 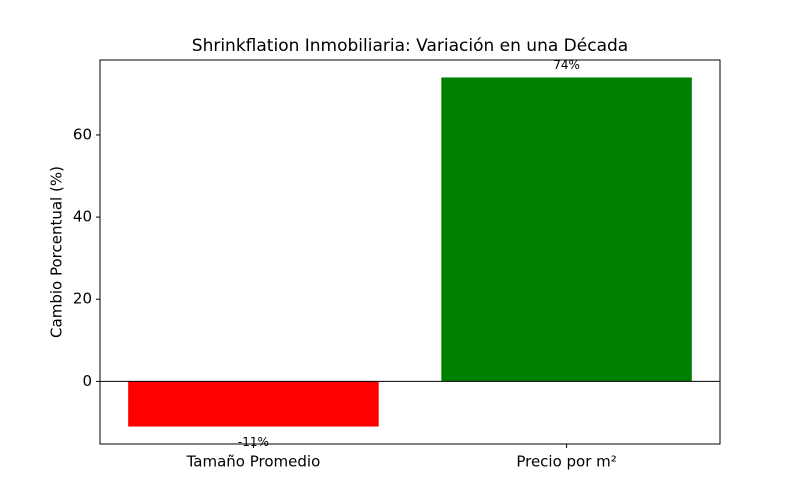 I want to click on value-label: 74%, so click(x=566, y=65).